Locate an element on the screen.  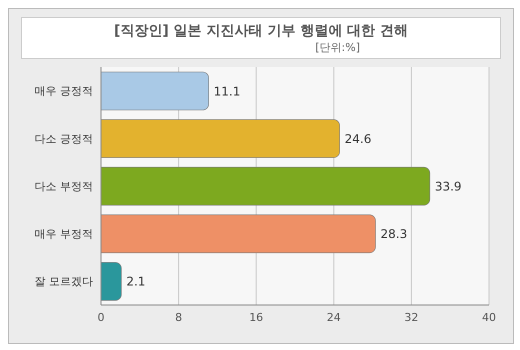
x-tick-label: 32 is located at coordinates (411, 317).